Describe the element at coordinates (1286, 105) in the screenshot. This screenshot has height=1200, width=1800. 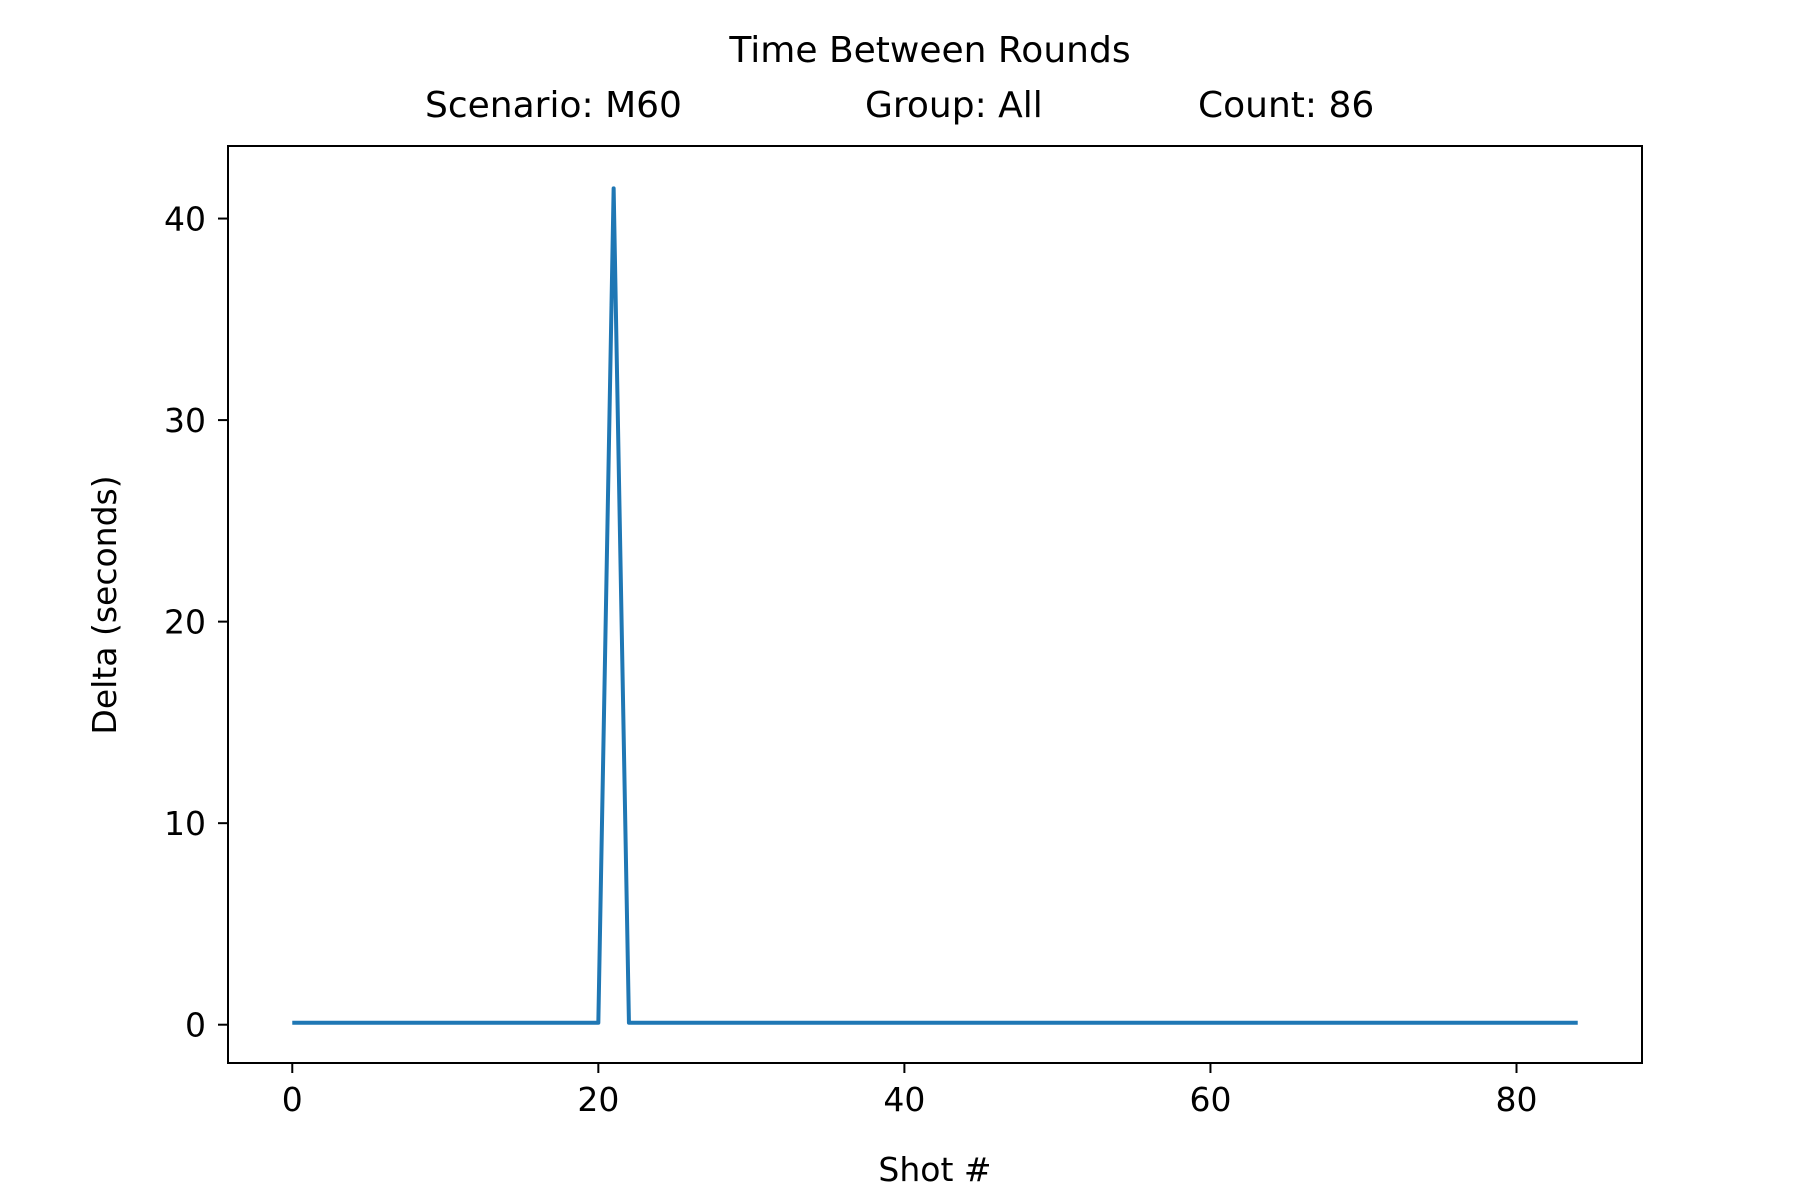
I see `chart-subtitle-count: Count: 86` at that location.